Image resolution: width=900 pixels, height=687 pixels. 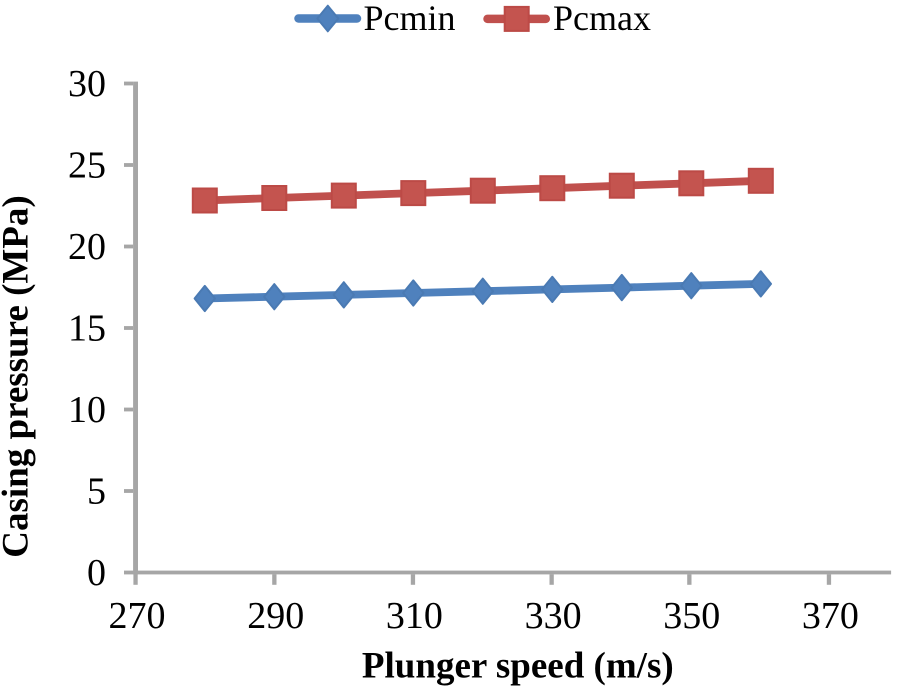 I want to click on svg-text: 15, so click(x=87, y=329).